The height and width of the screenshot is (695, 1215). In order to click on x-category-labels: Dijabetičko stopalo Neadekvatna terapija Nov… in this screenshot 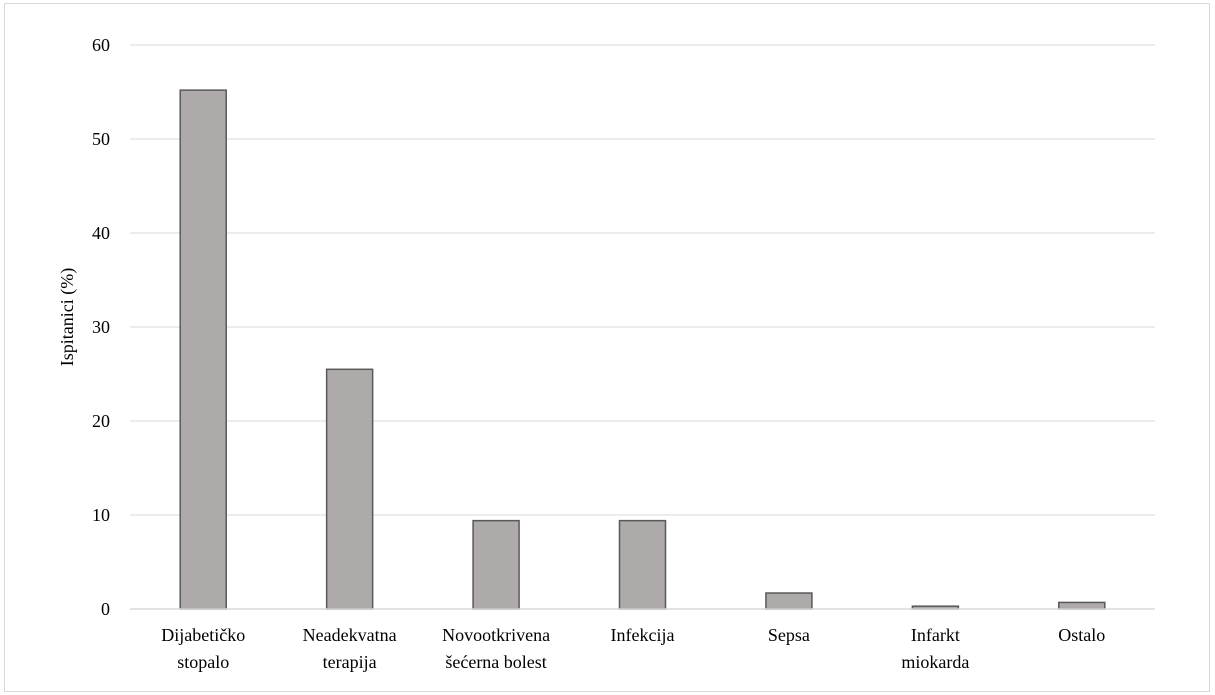, I will do `click(633, 648)`.